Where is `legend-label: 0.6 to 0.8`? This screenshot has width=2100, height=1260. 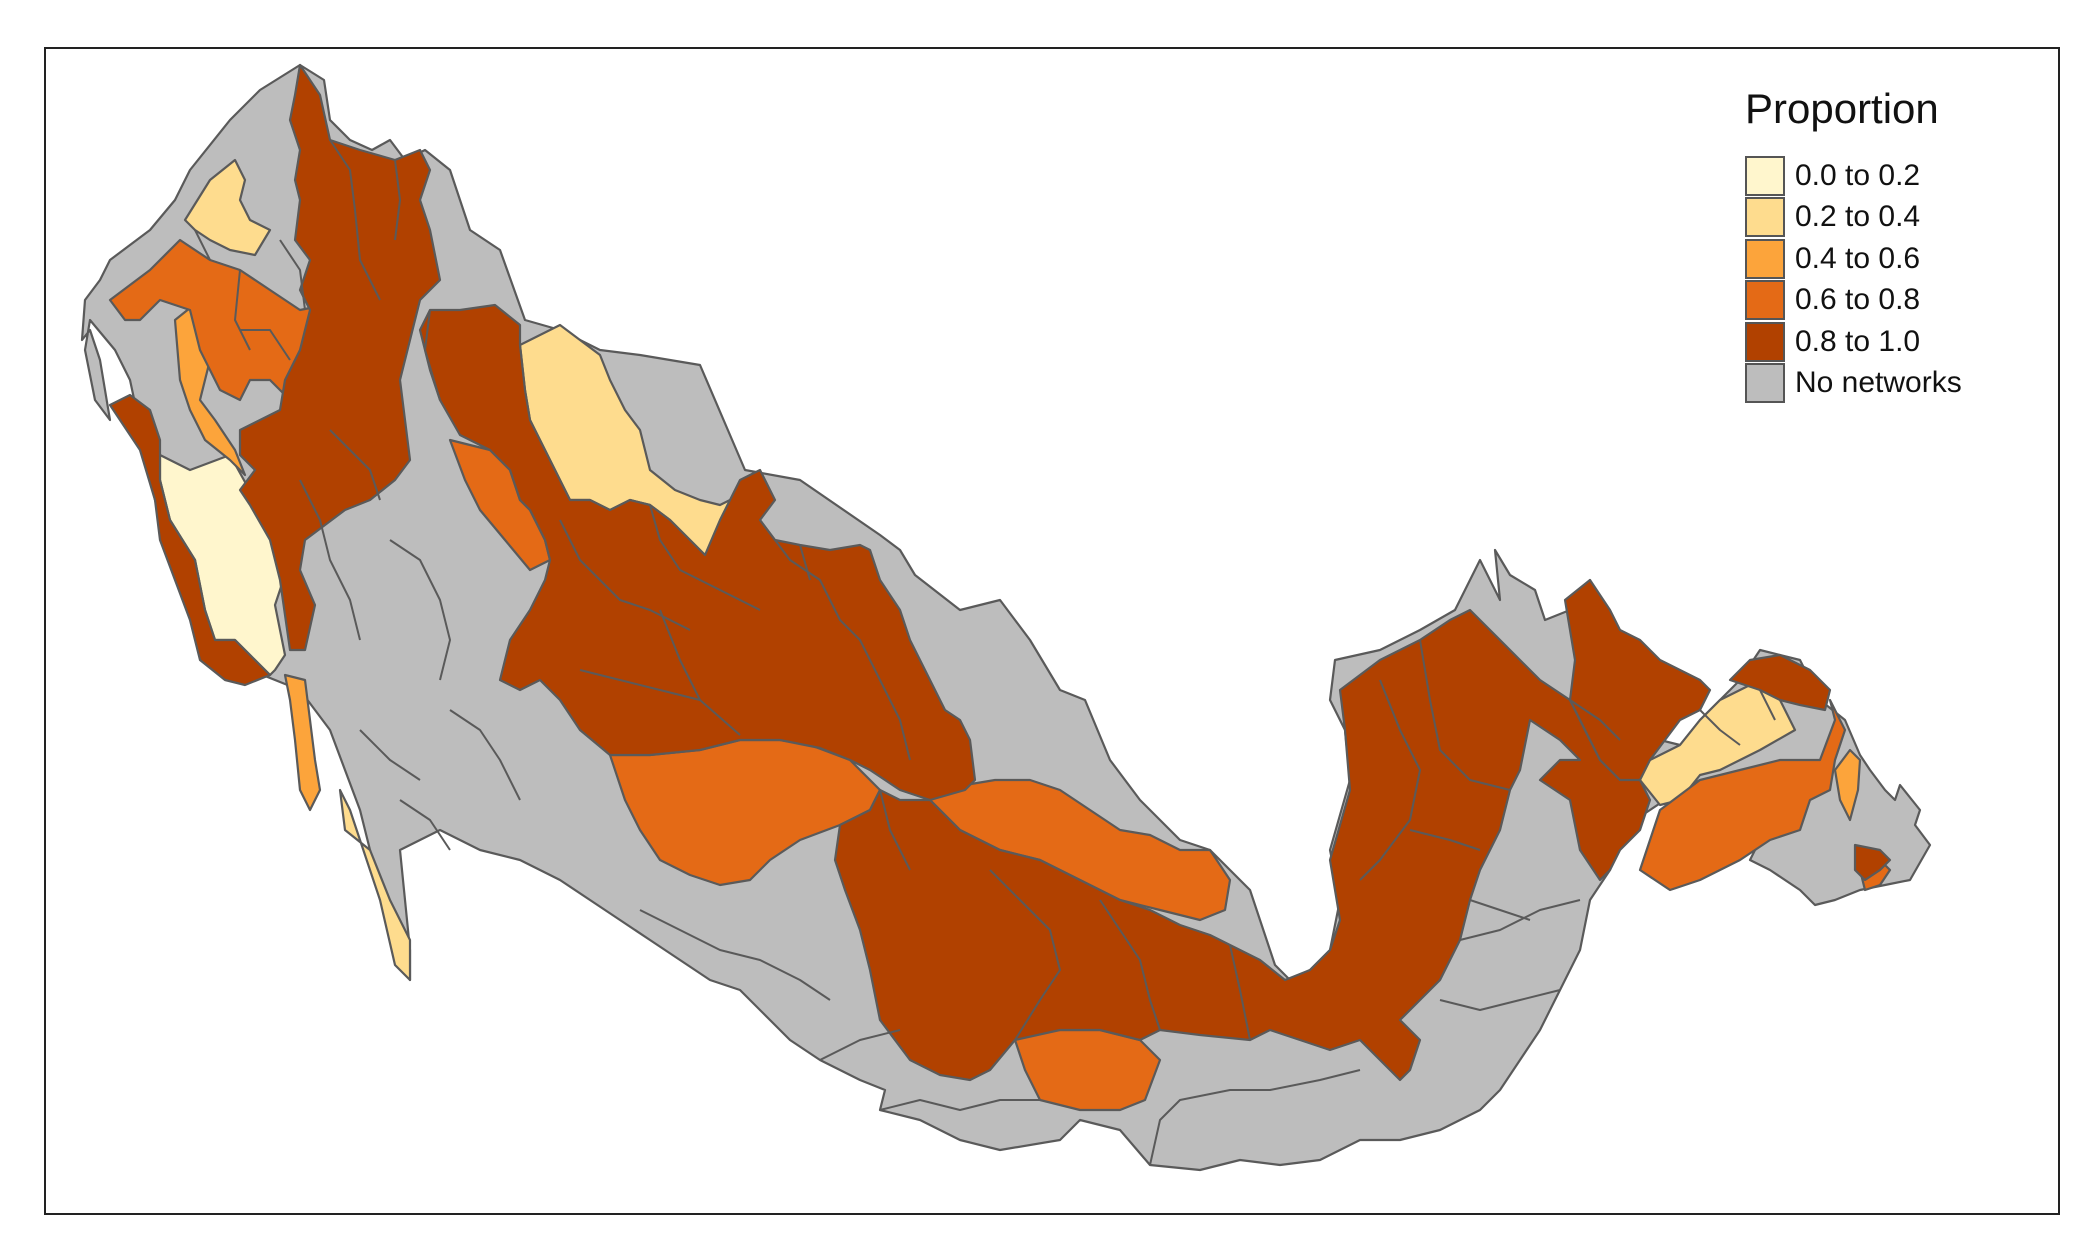
legend-label: 0.6 to 0.8 is located at coordinates (1858, 300).